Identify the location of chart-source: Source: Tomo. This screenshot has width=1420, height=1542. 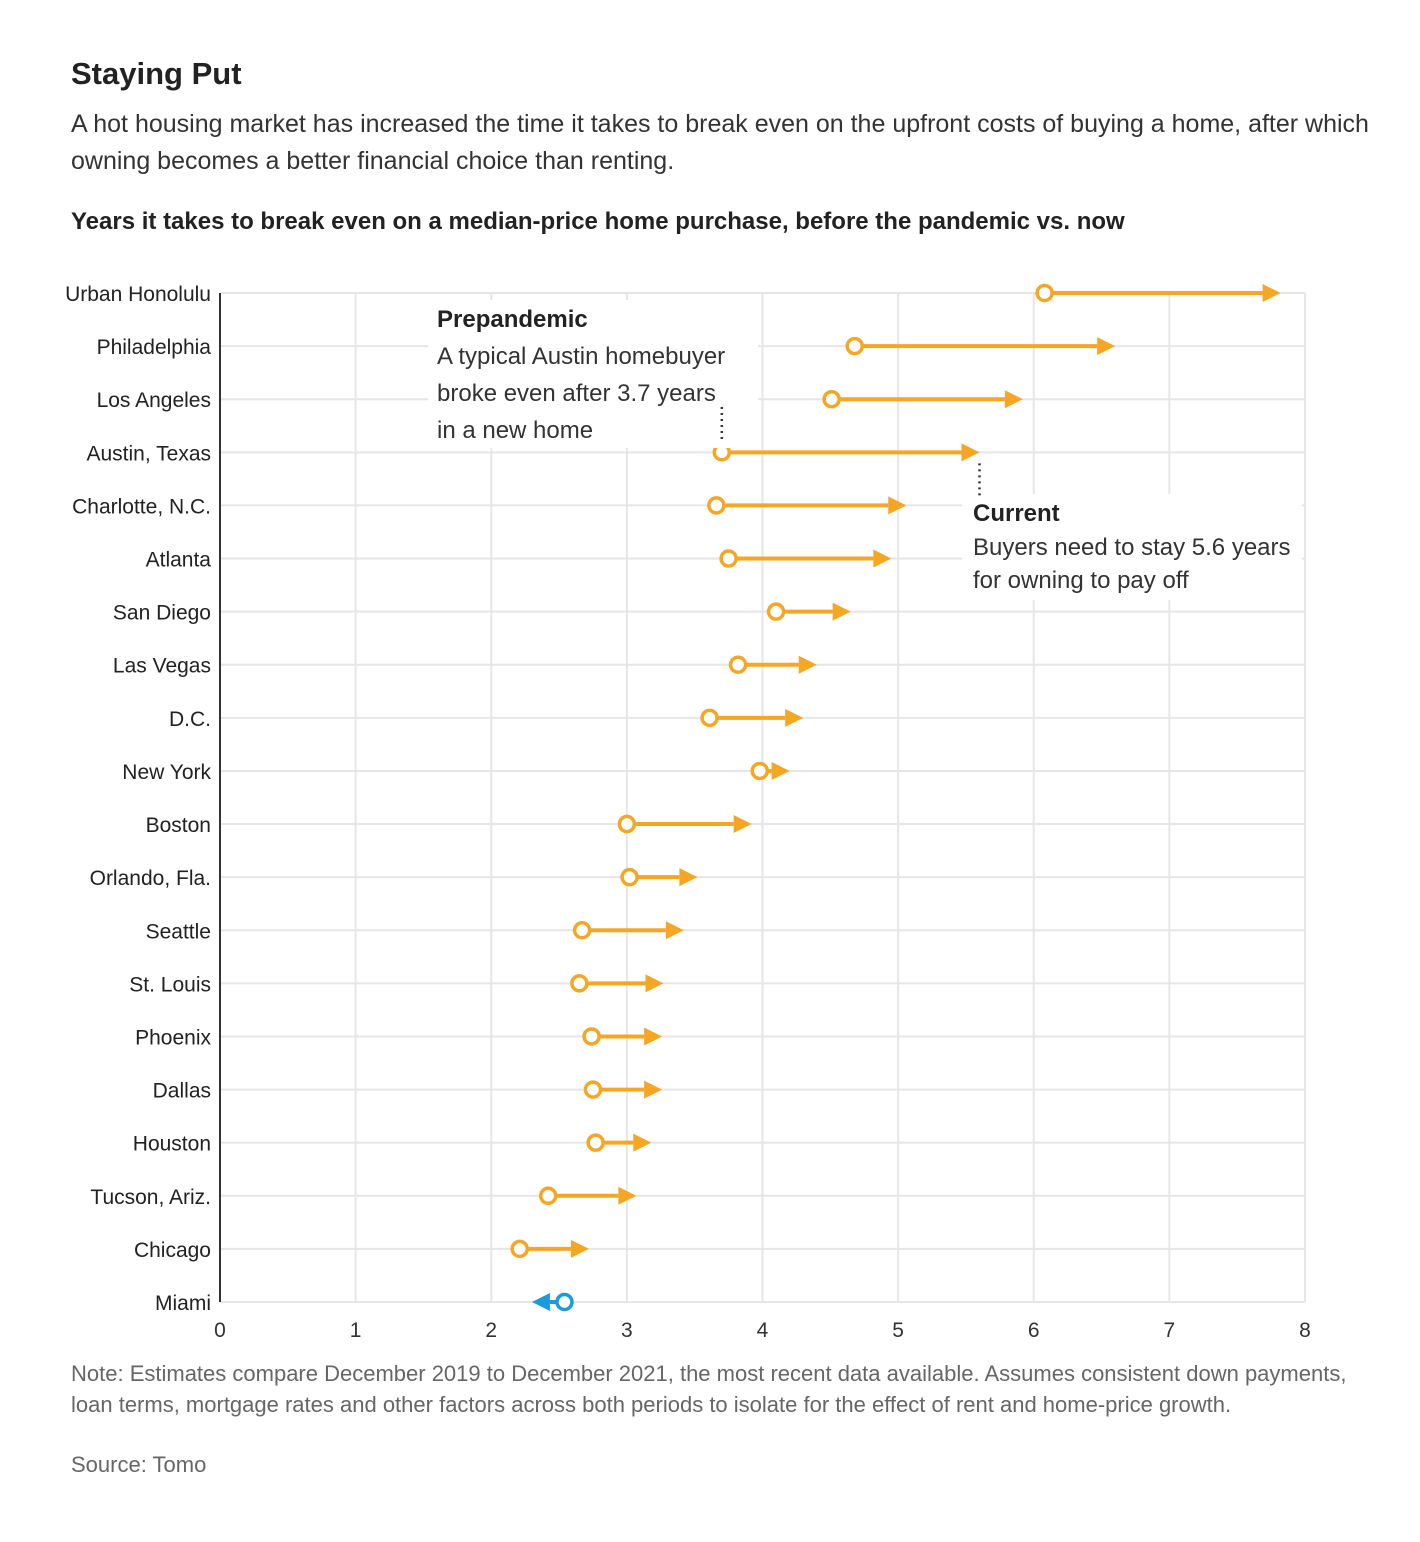
(139, 1464).